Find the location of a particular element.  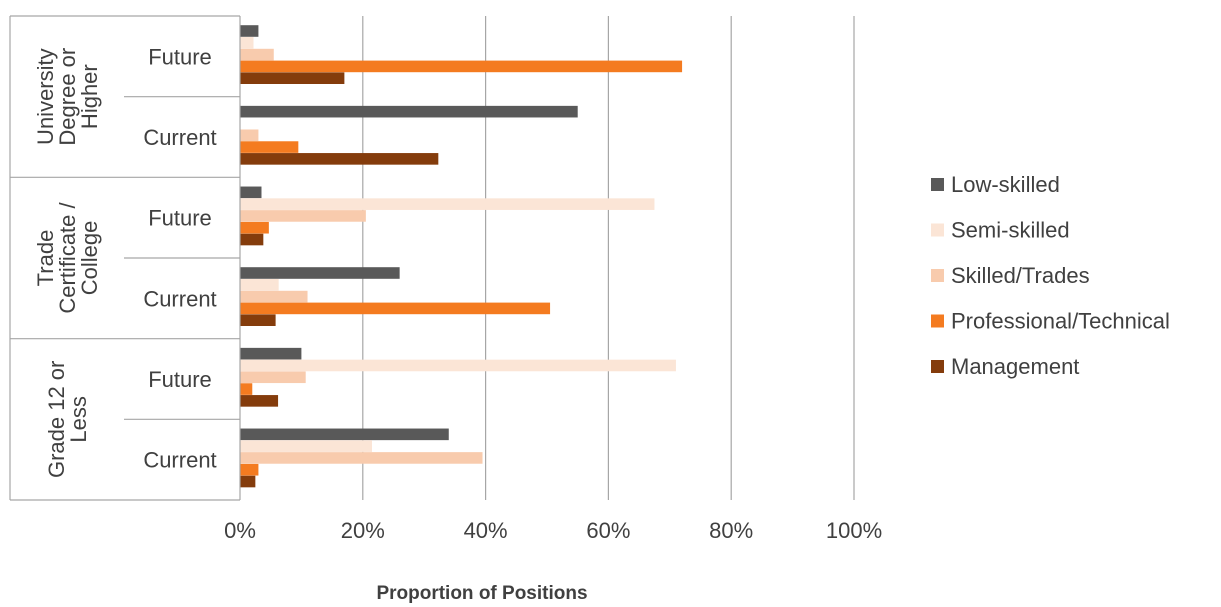

legend-label: Management is located at coordinates (1015, 366).